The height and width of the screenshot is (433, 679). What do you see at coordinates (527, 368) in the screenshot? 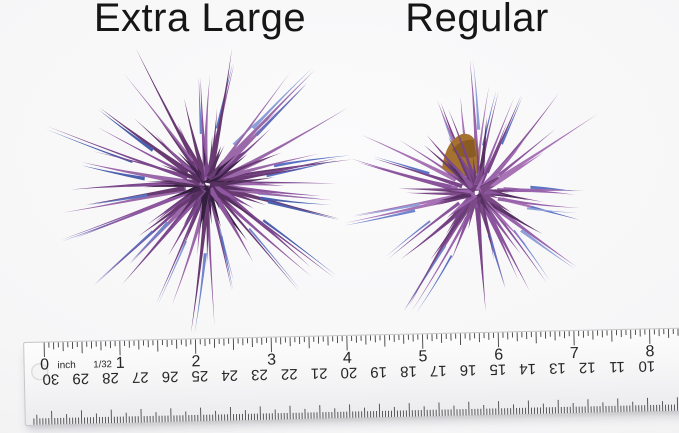
I see `ruler-cm-number: 14` at bounding box center [527, 368].